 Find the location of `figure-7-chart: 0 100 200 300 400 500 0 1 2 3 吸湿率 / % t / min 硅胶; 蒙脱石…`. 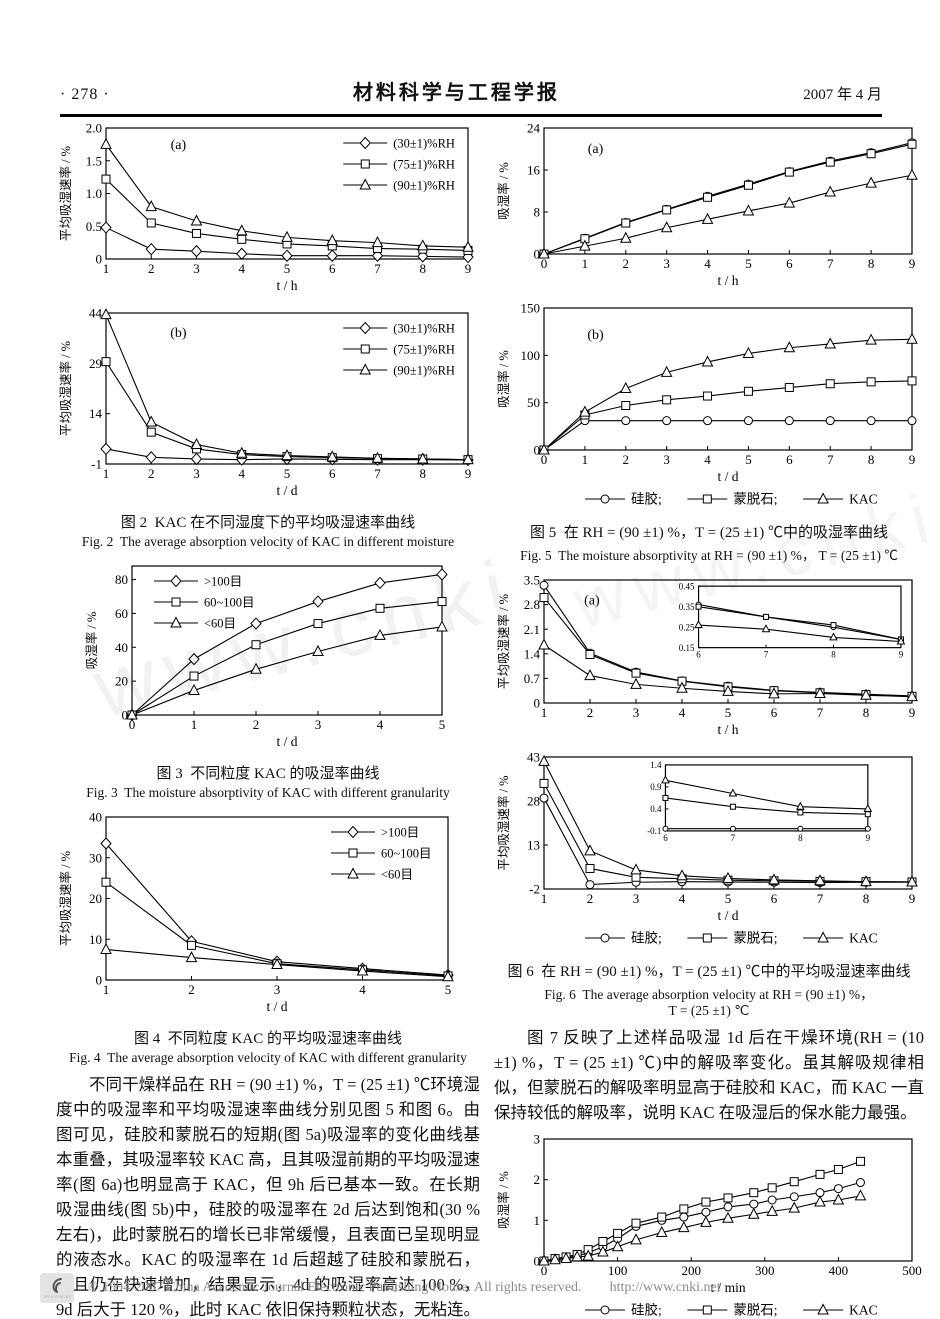

figure-7-chart: 0 100 200 300 400 500 0 1 2 3 吸湿率 / % t / min 硅胶; 蒙脱石… is located at coordinates (709, 1224).